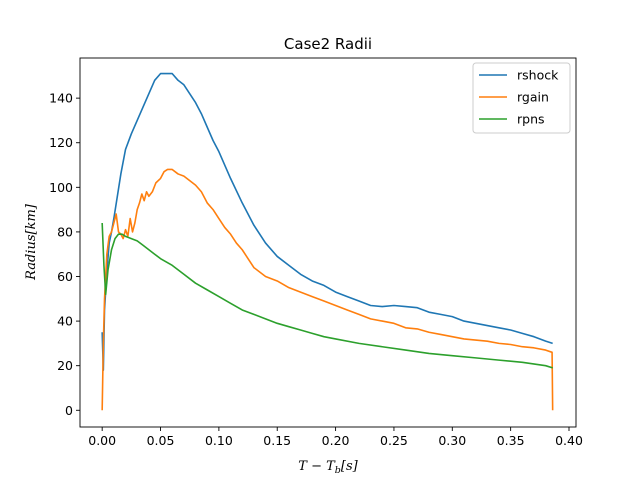 The height and width of the screenshot is (480, 640). What do you see at coordinates (350, 466) in the screenshot?
I see `x-axis-label-tail: [s]` at bounding box center [350, 466].